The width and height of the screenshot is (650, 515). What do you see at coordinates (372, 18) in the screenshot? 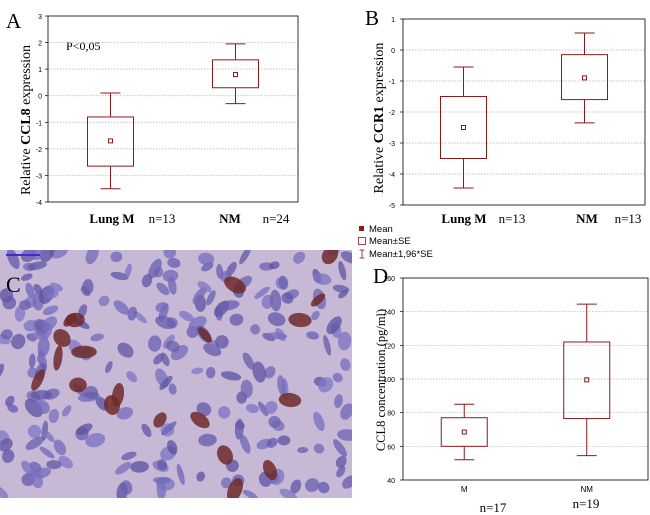
I see `panel-label-b: B` at bounding box center [372, 18].